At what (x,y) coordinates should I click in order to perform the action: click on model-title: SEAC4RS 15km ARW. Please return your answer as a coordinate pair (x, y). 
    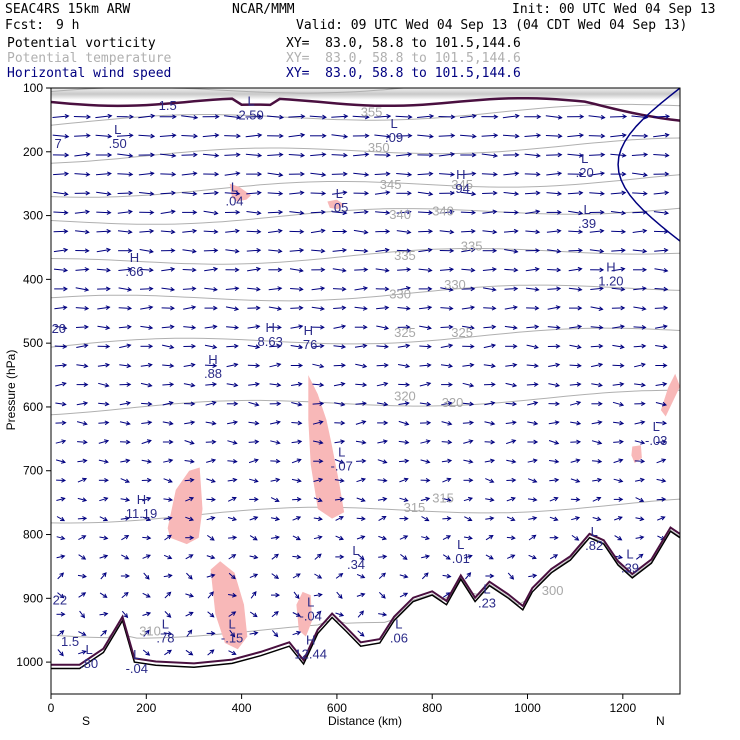
    Looking at the image, I should click on (68, 9).